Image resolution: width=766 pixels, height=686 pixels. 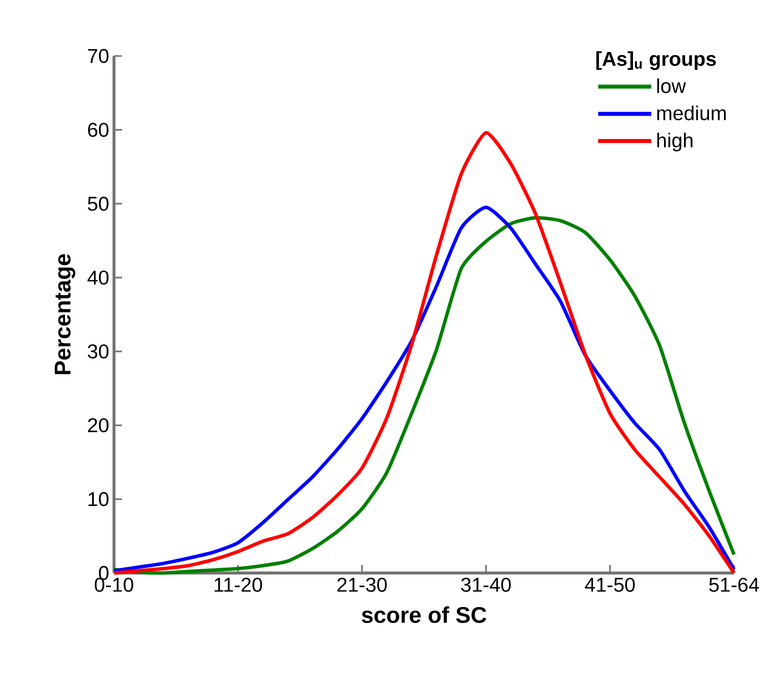 What do you see at coordinates (486, 585) in the screenshot?
I see `x-tick-label: 31-40` at bounding box center [486, 585].